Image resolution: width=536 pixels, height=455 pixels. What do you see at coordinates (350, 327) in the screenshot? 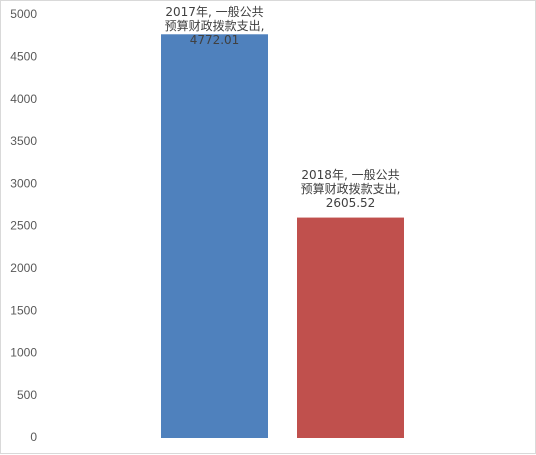
I see `bar` at bounding box center [350, 327].